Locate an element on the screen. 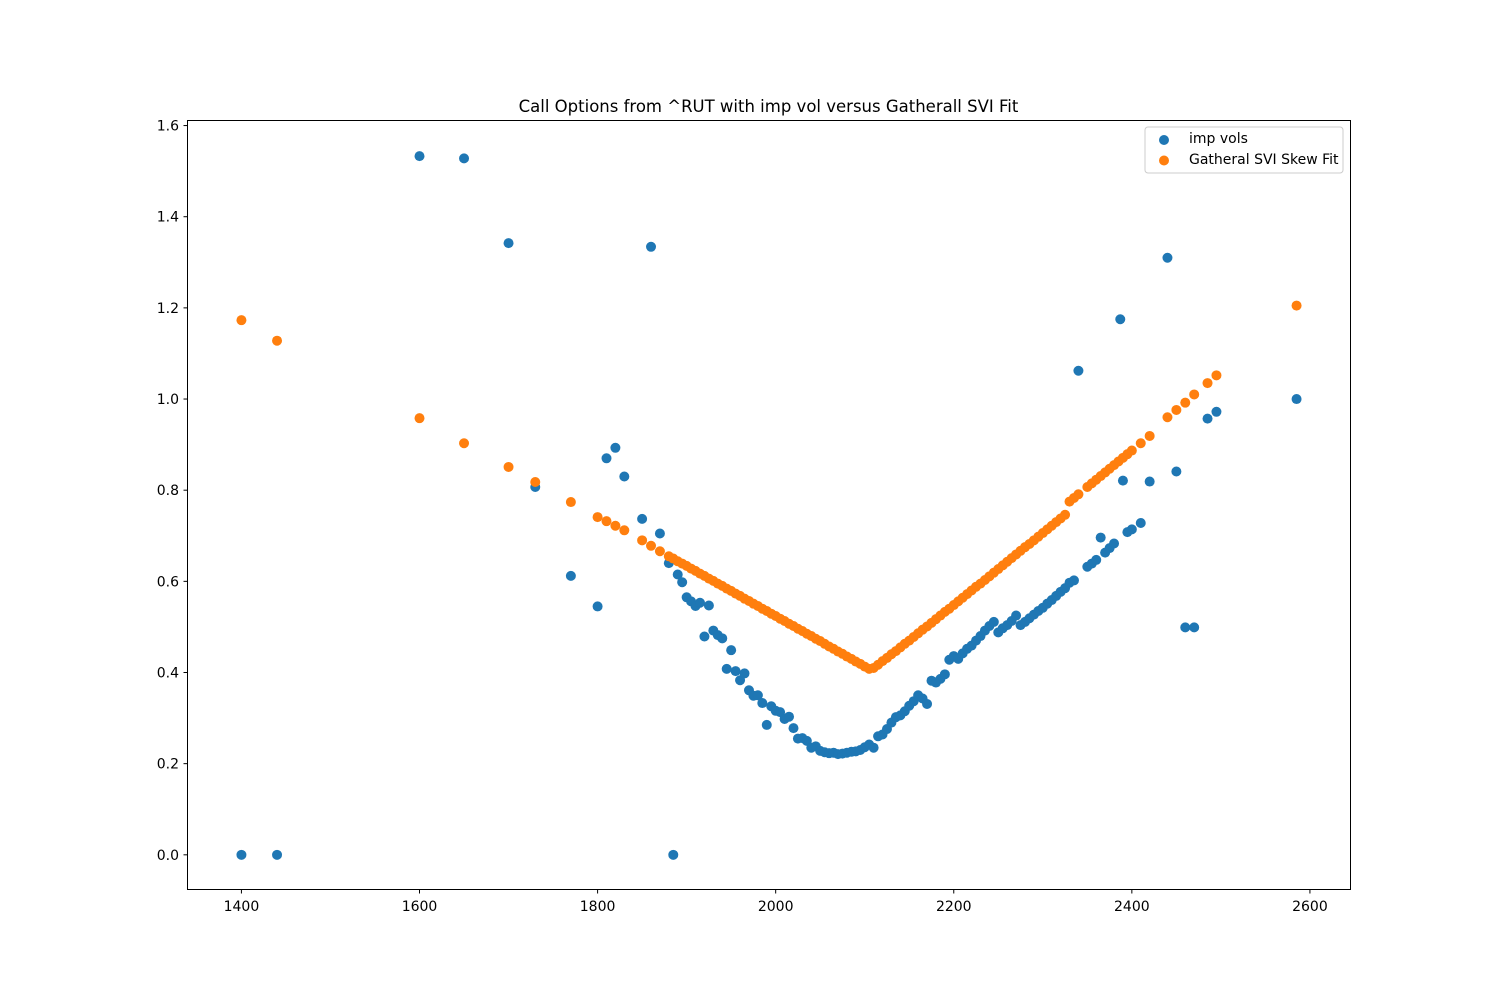 This screenshot has width=1500, height=1000. legend-marker-imp-vols is located at coordinates (1164, 140).